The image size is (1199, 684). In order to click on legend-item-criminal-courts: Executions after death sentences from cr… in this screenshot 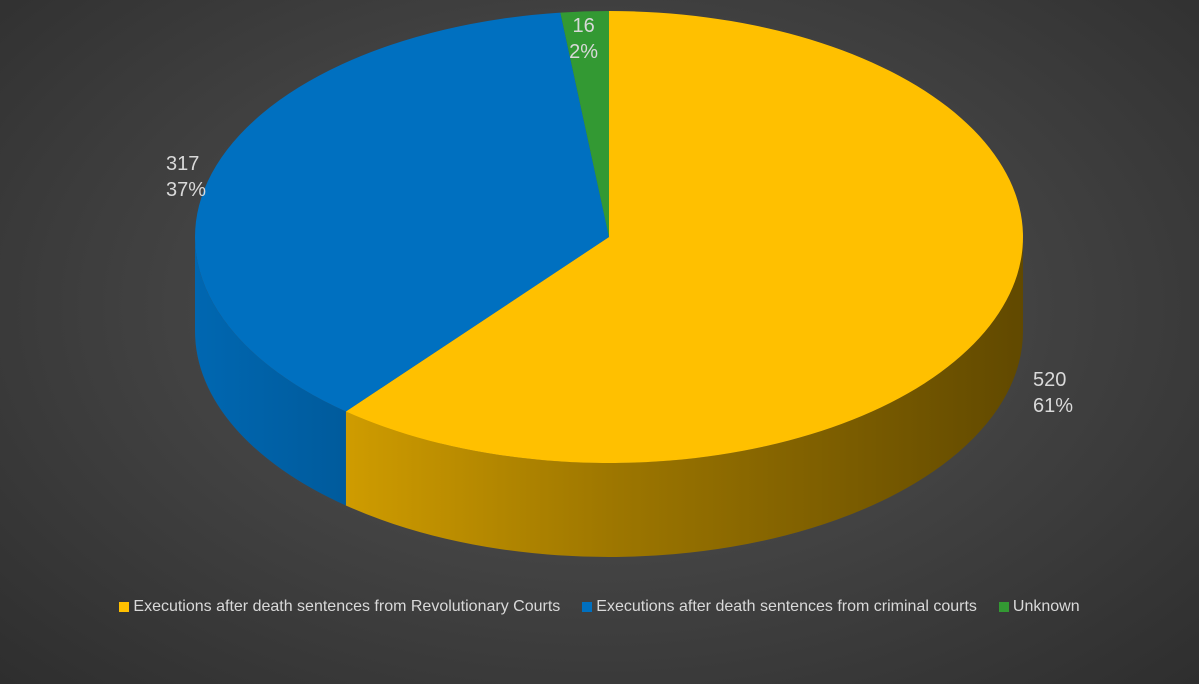, I will do `click(779, 607)`.